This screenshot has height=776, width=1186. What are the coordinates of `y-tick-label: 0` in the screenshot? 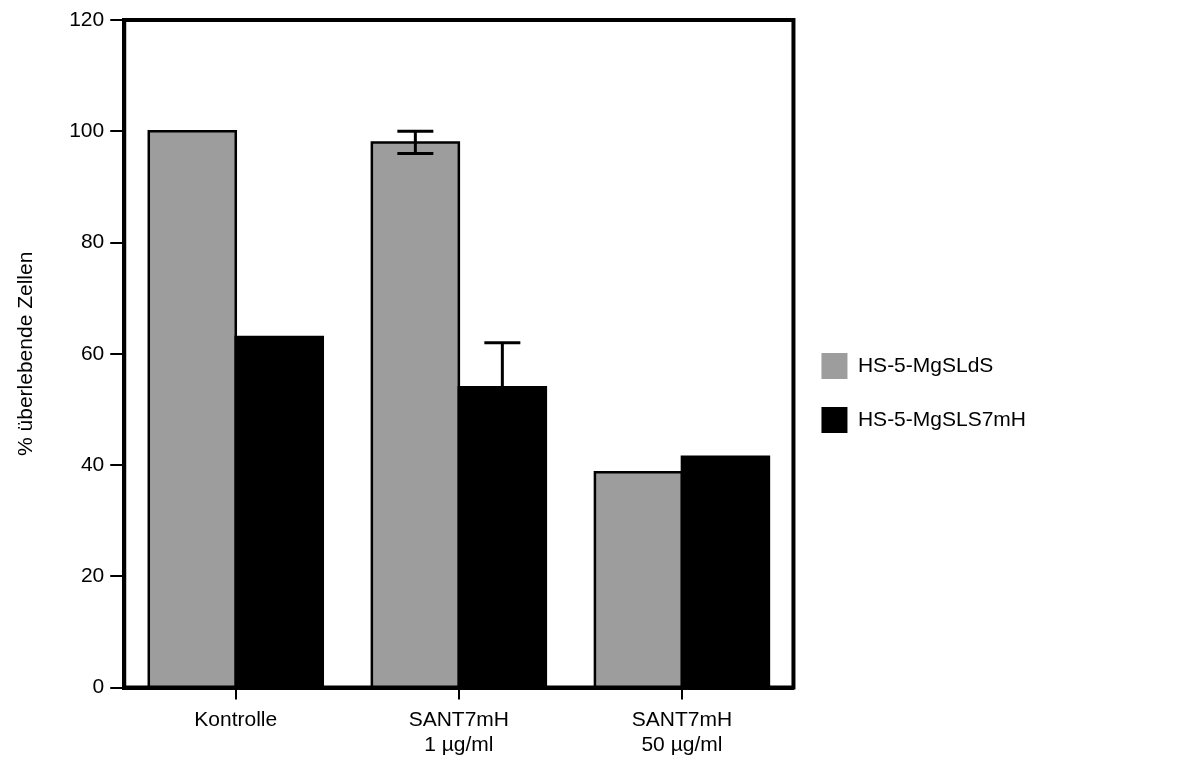 It's located at (98, 686).